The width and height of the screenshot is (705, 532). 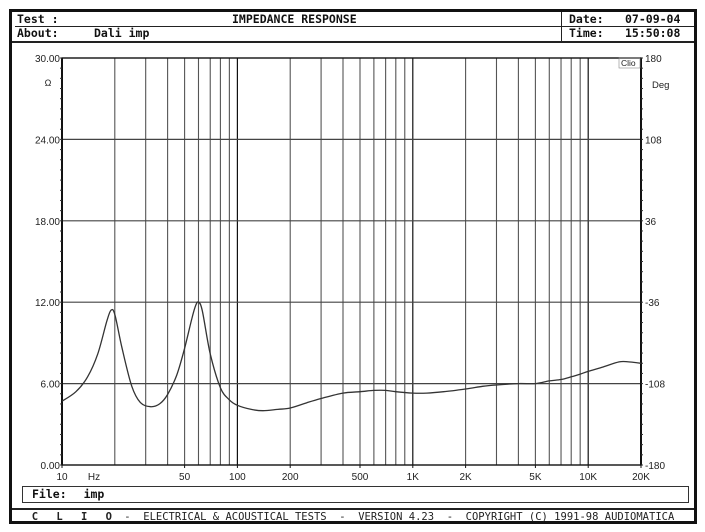 I want to click on left-unit-label: Ω, so click(x=48, y=83).